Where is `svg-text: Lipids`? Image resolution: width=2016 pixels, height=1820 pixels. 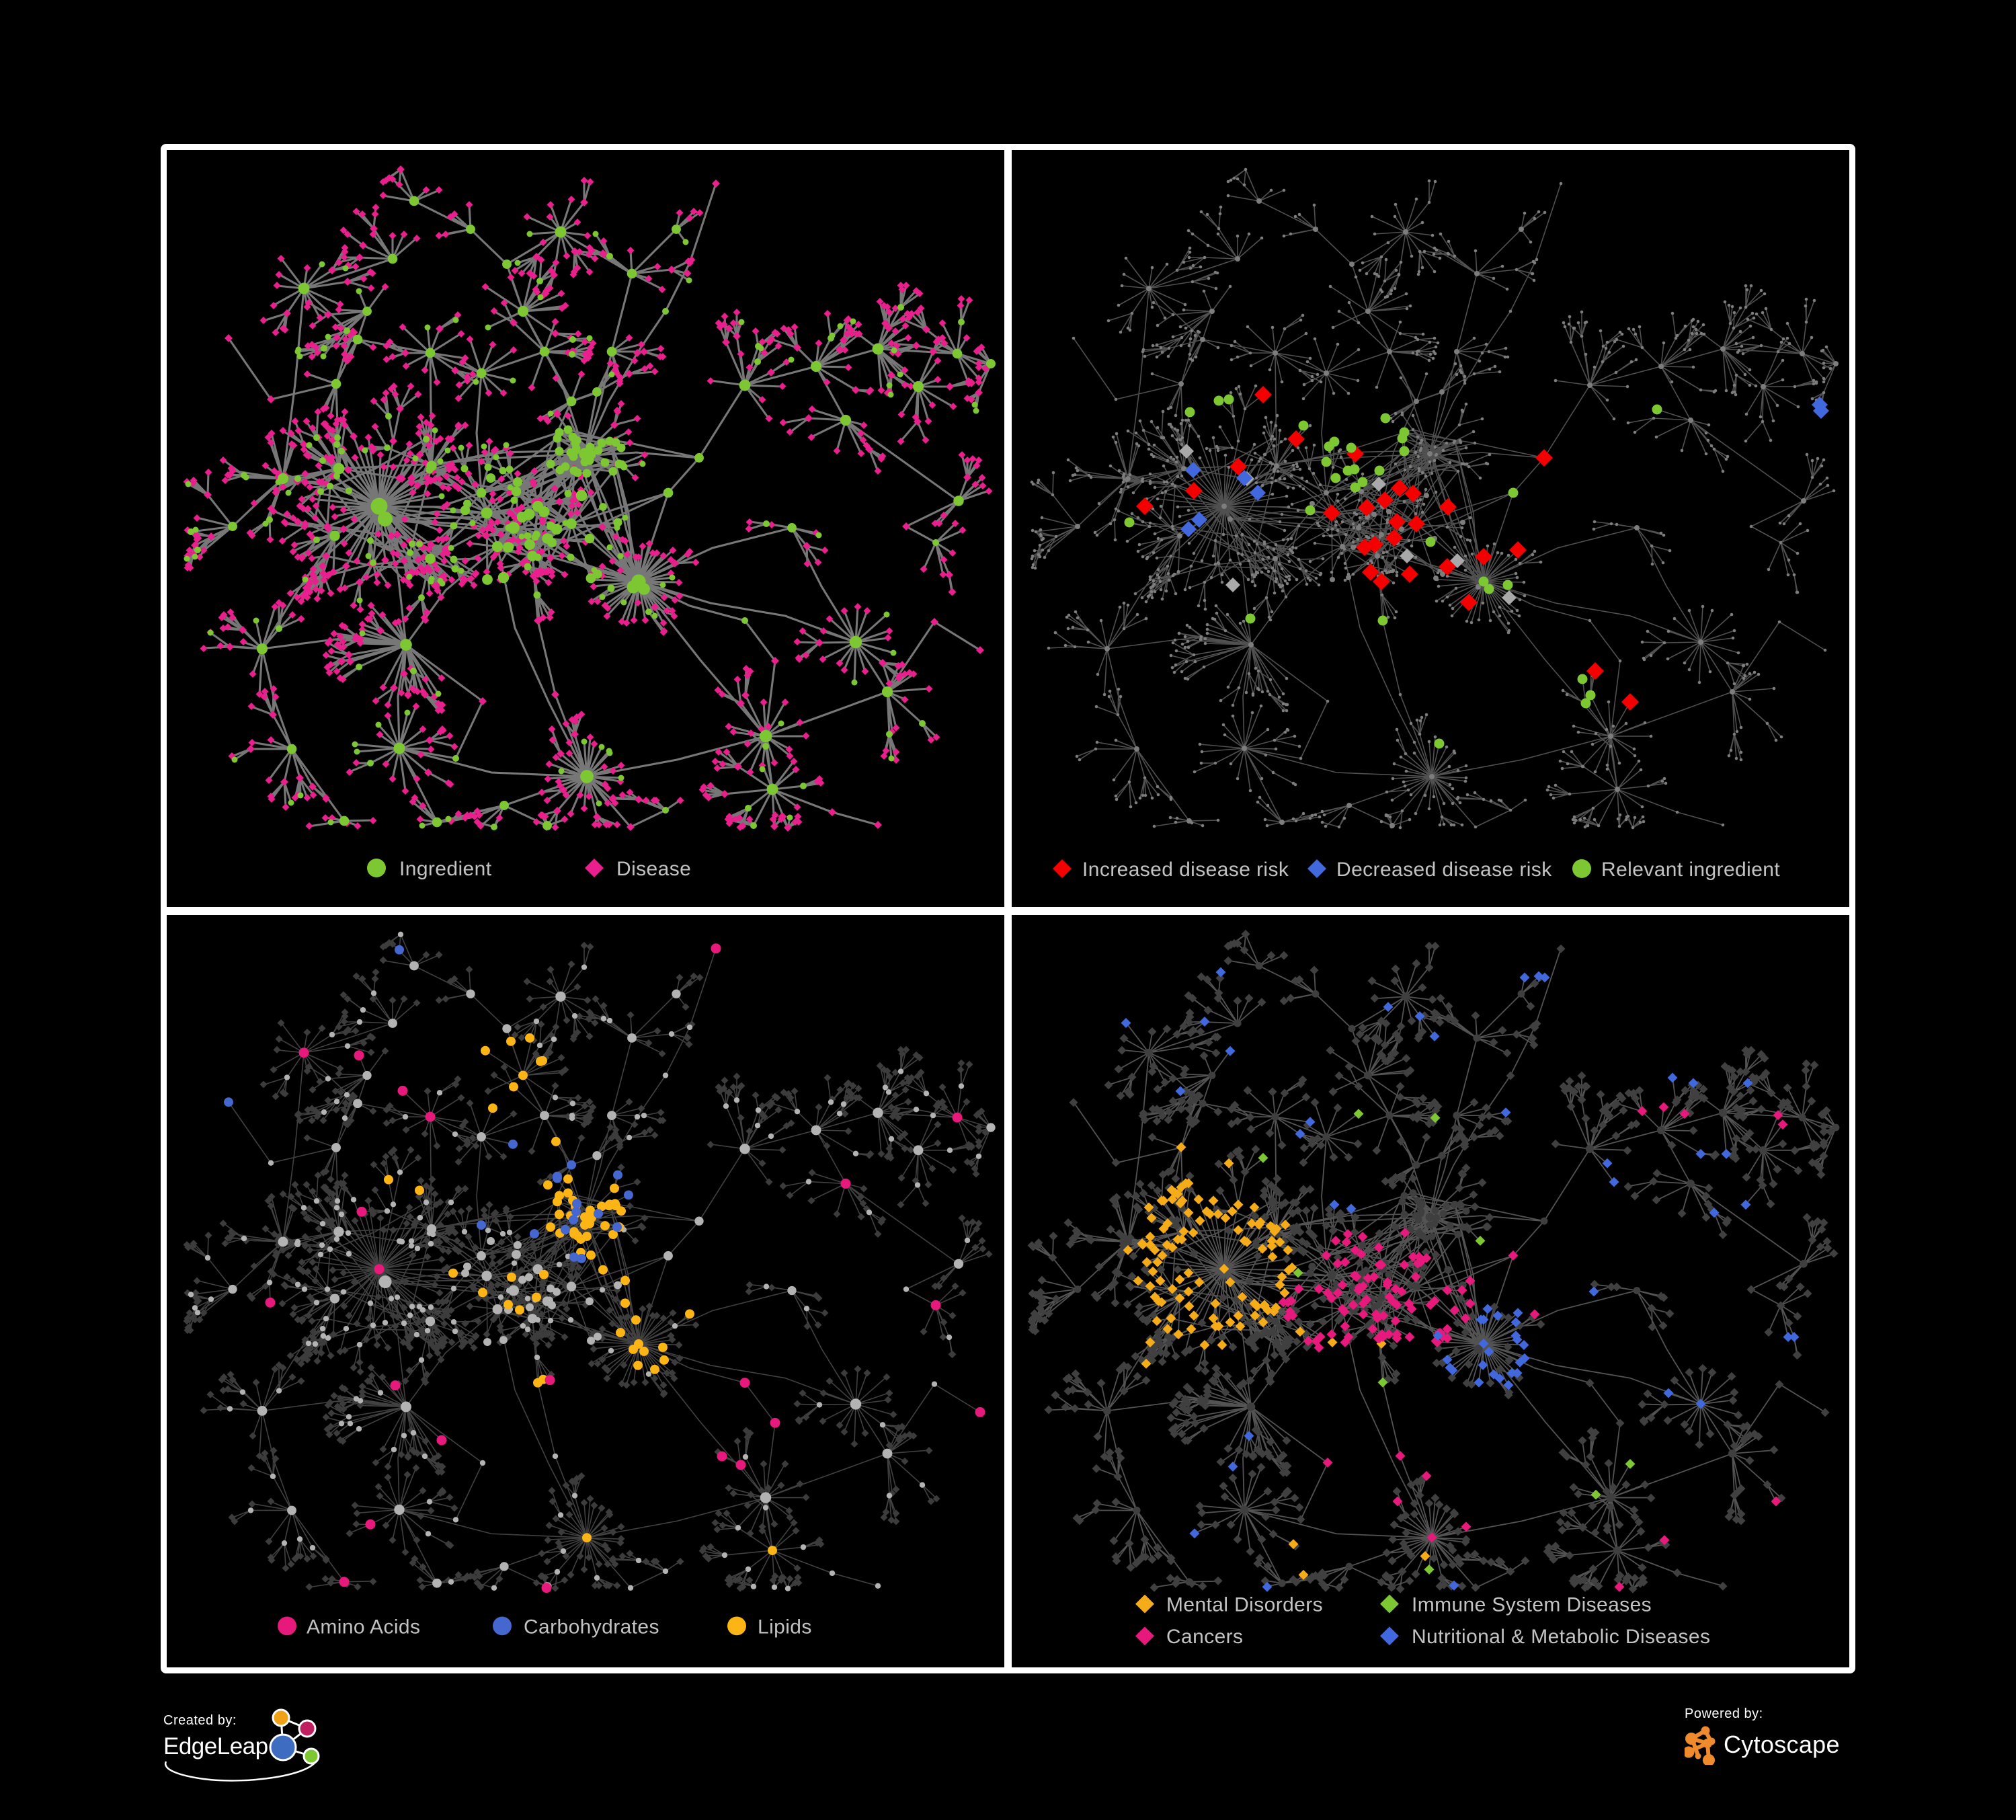 svg-text: Lipids is located at coordinates (785, 1627).